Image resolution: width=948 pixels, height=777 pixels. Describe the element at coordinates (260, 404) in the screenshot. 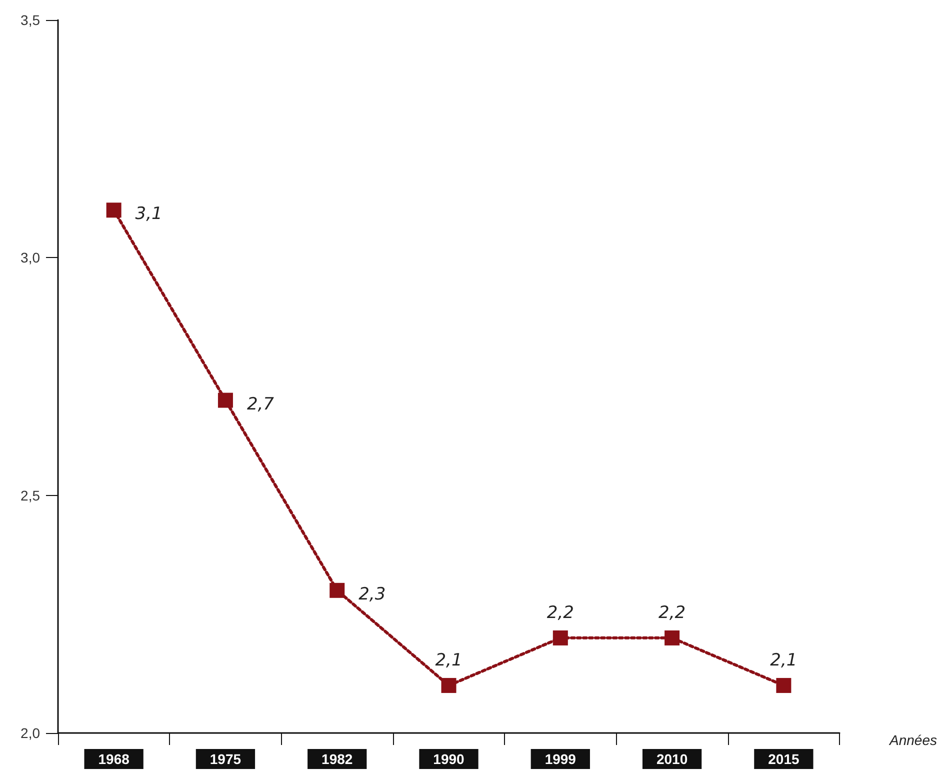

I see `data-label: 2,7` at that location.